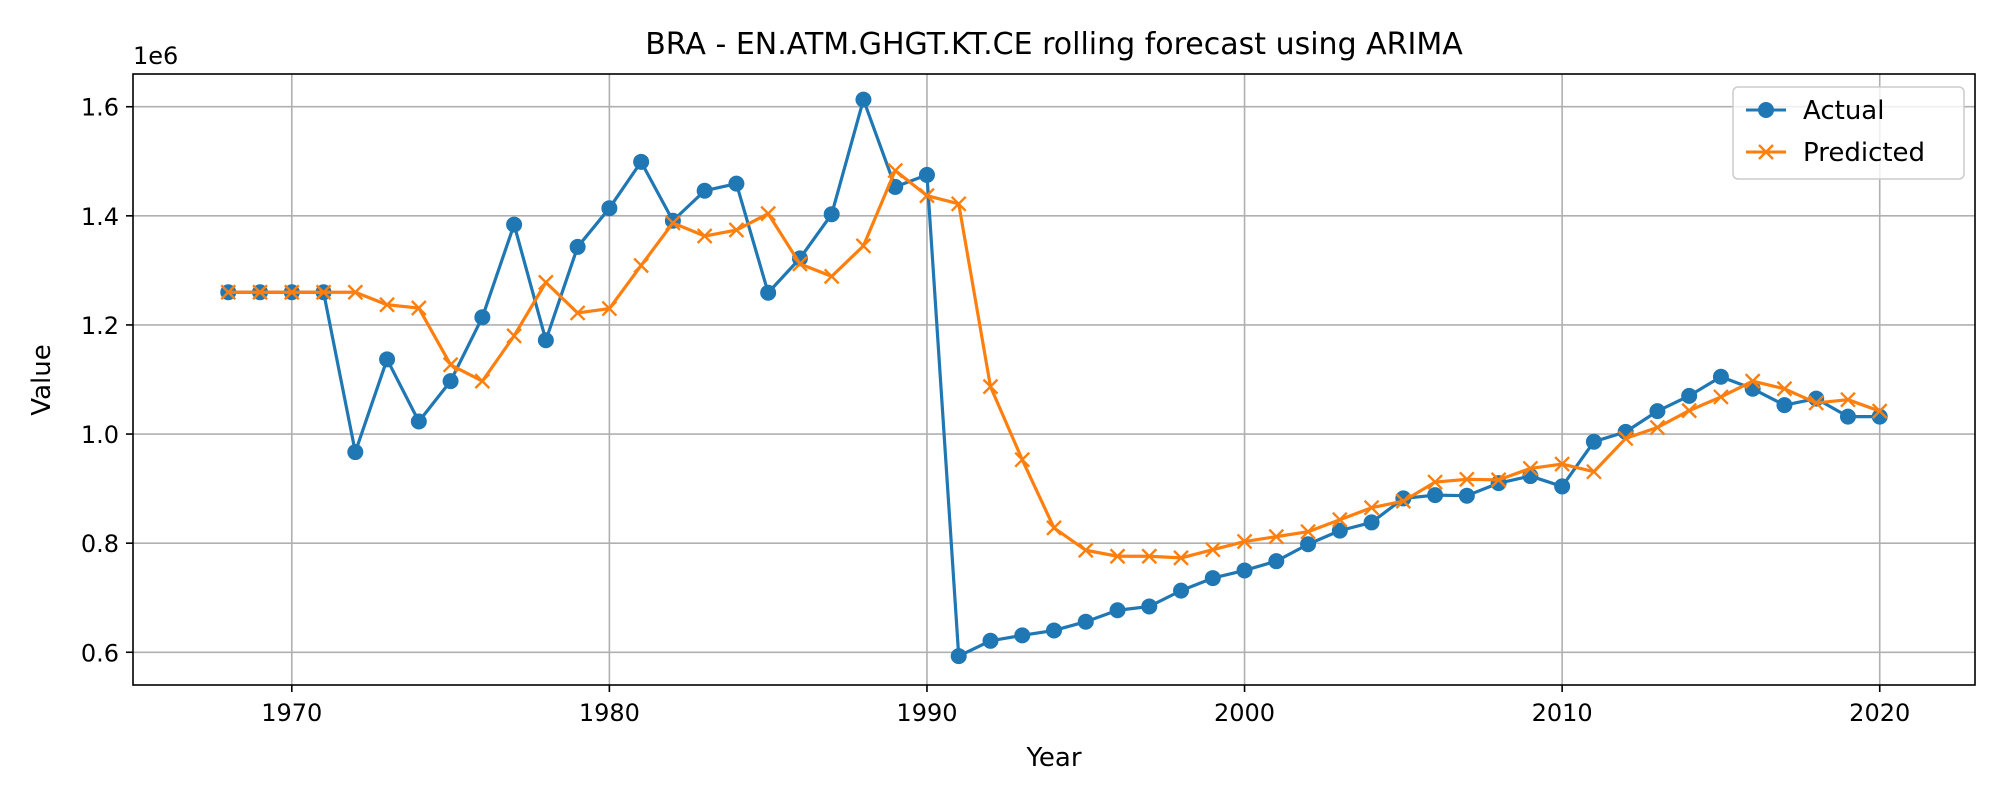 Image resolution: width=2000 pixels, height=800 pixels. Describe the element at coordinates (100, 544) in the screenshot. I see `y-tick-label: 0.8` at that location.